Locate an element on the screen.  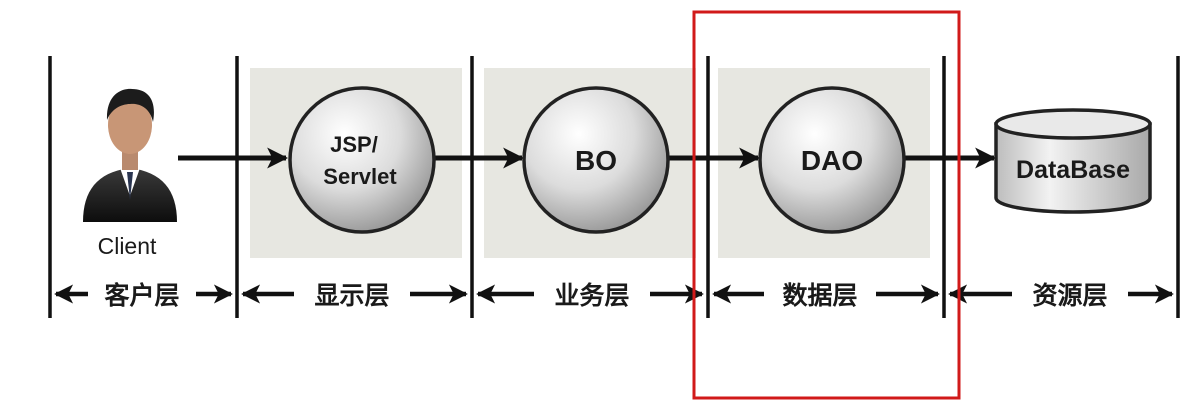
dao-label: DAO is located at coordinates (832, 160).